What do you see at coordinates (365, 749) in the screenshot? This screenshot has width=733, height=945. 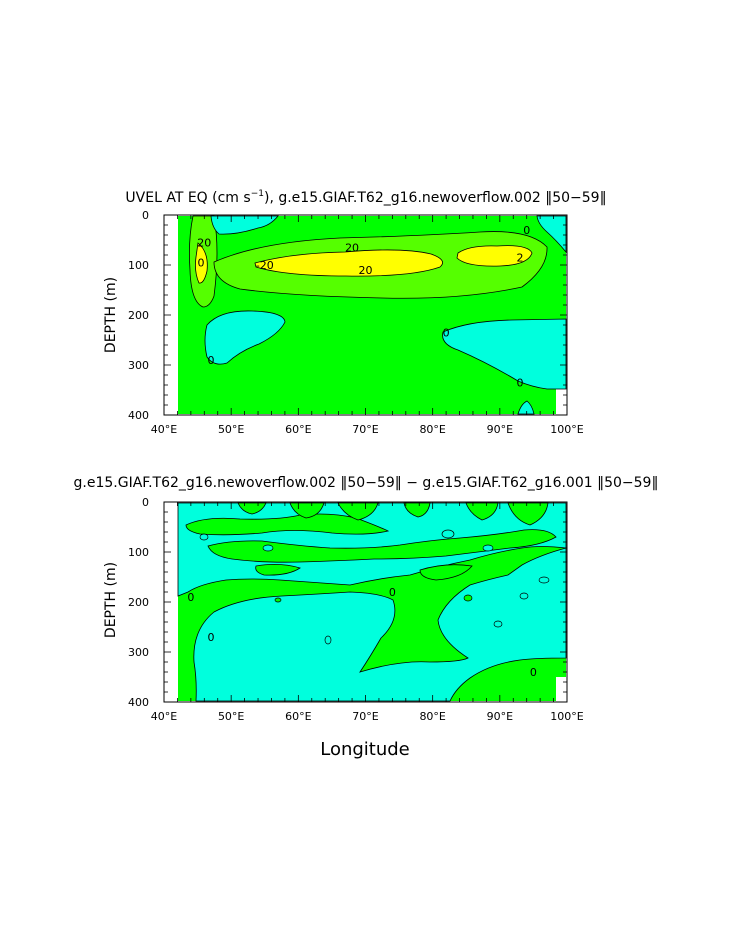 I see `panel-2-xlabel: Longitude` at bounding box center [365, 749].